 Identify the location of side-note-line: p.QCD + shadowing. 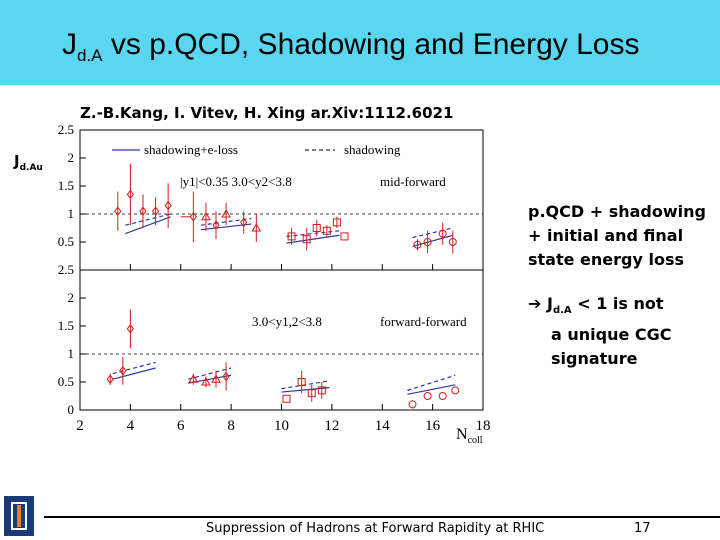
(617, 211).